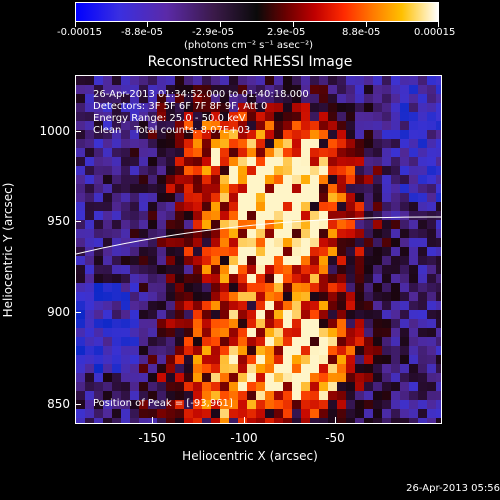 This screenshot has height=500, width=500. Describe the element at coordinates (58, 221) in the screenshot. I see `y-tick-label: 950` at that location.